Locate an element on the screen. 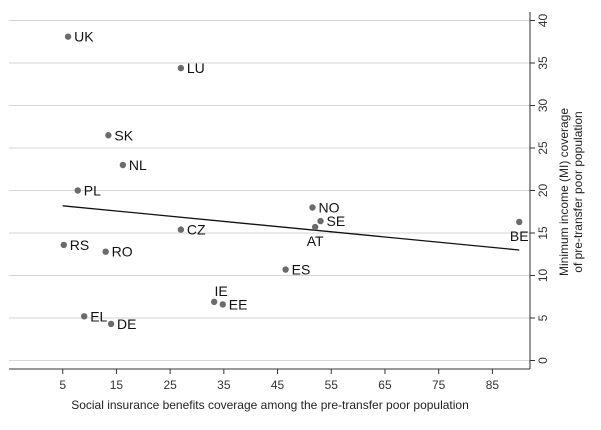 The image size is (601, 430). data-point-lu is located at coordinates (181, 68).